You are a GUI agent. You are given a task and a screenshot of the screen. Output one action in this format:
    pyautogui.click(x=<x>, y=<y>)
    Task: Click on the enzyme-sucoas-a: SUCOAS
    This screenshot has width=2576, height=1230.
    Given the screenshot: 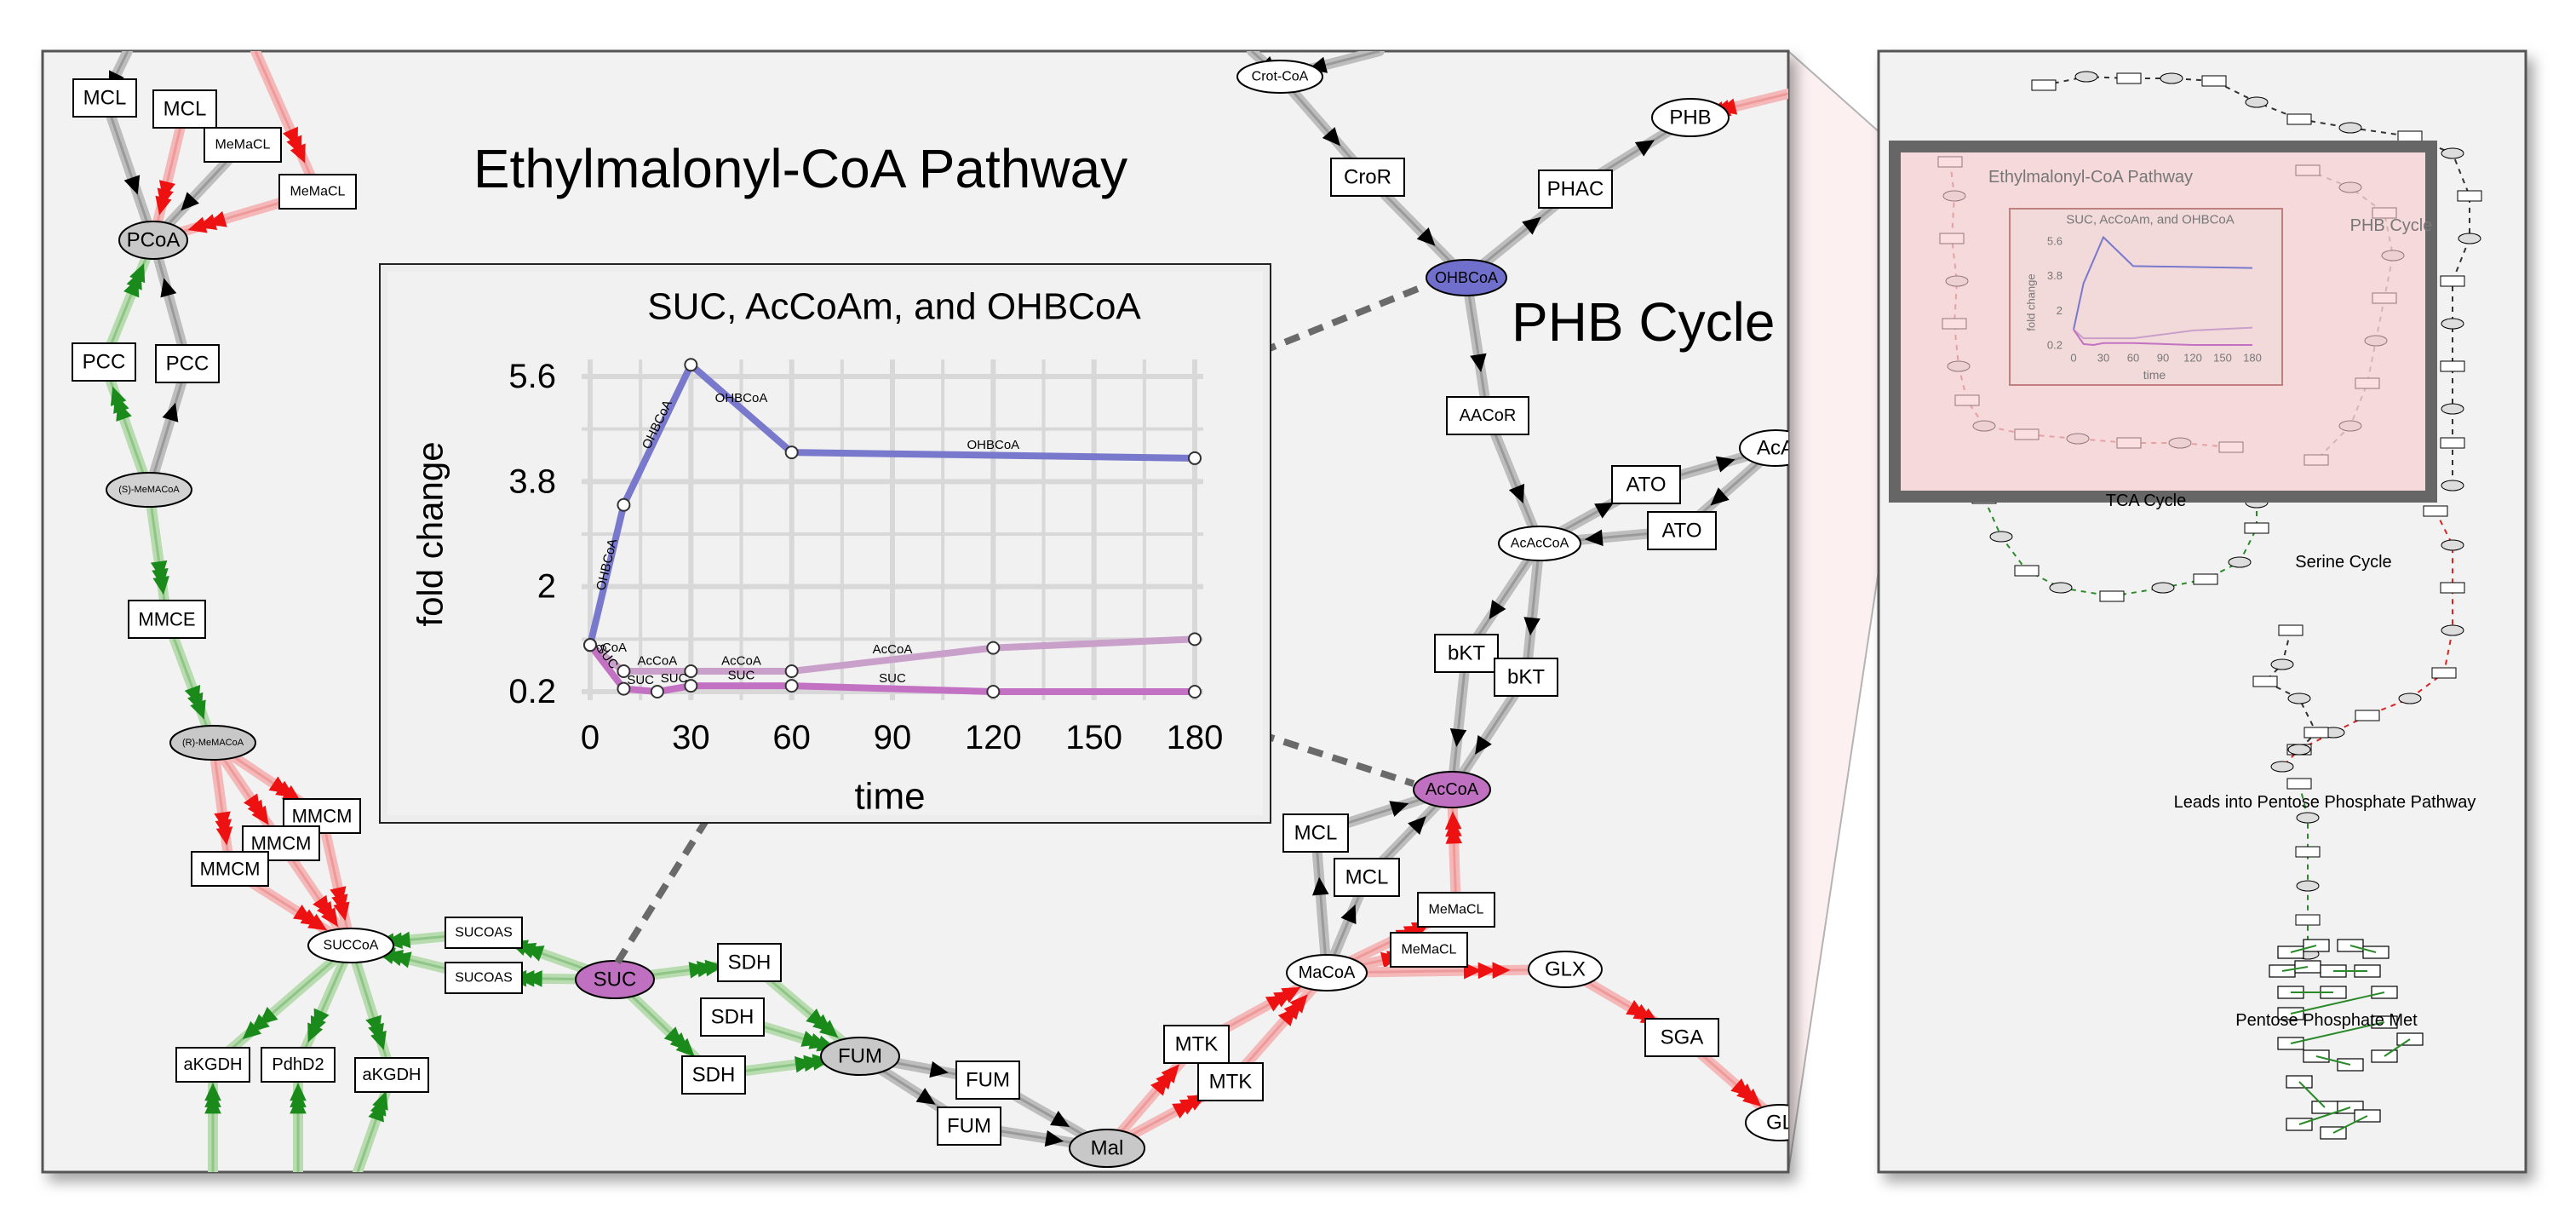 What is the action you would take?
    pyautogui.click(x=484, y=933)
    